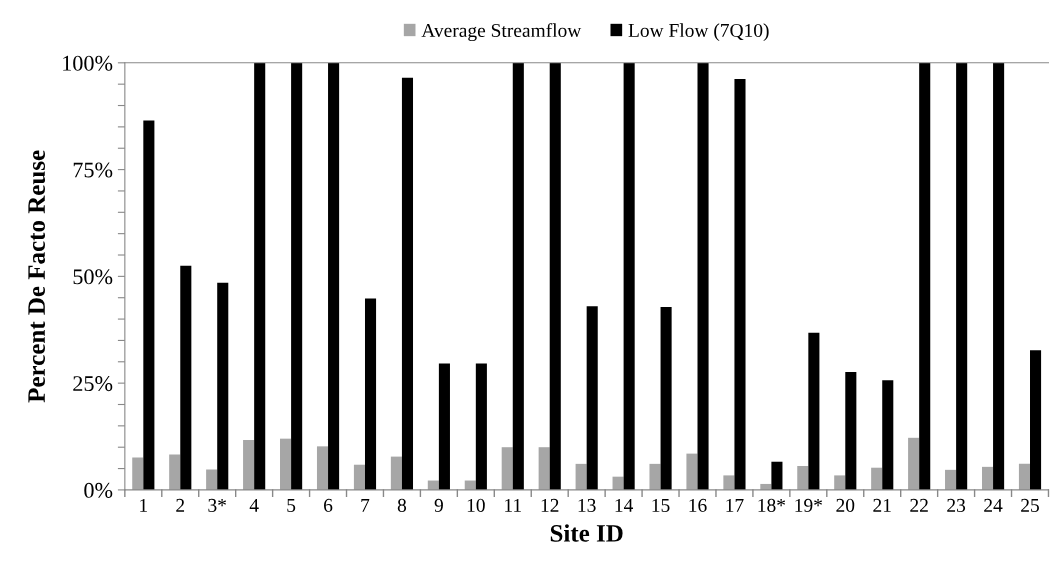 Image resolution: width=1058 pixels, height=571 pixels. What do you see at coordinates (180, 505) in the screenshot?
I see `x-tick-label: 2` at bounding box center [180, 505].